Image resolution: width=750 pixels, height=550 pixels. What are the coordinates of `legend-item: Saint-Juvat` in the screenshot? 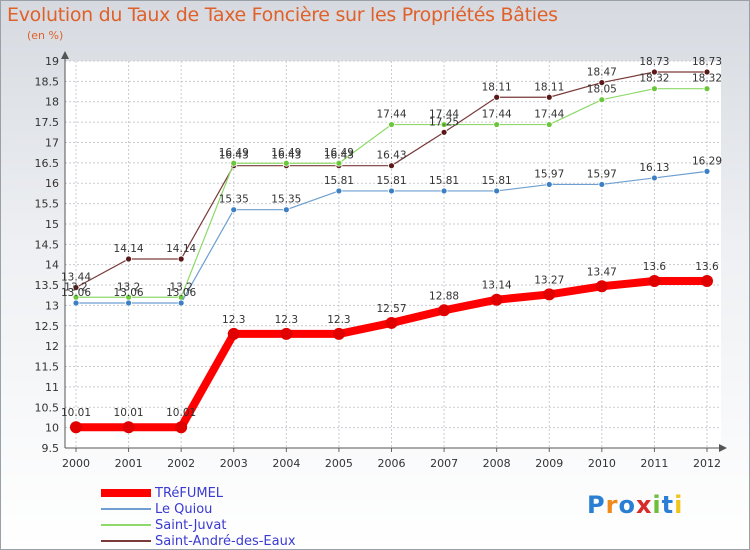 It's located at (198, 525).